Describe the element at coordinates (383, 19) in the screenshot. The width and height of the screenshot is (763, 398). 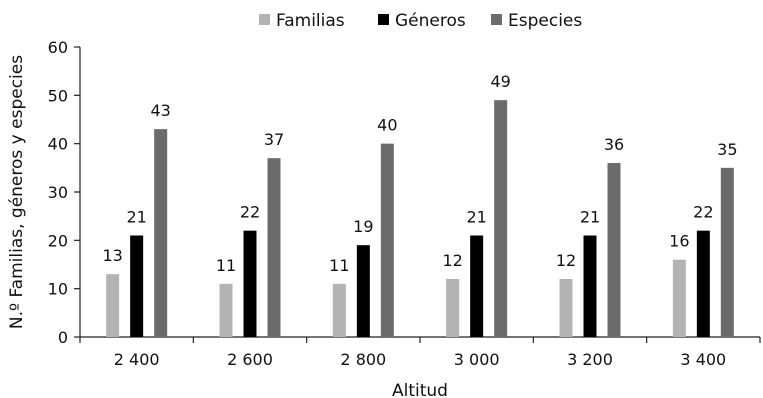
I see `legend-swatch-géneros` at that location.